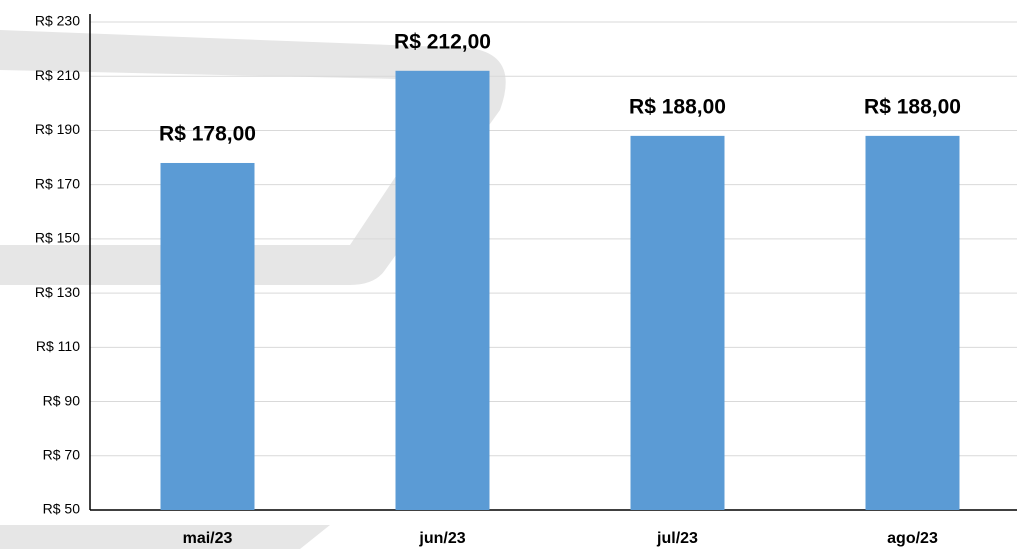  What do you see at coordinates (62, 509) in the screenshot?
I see `y-tick-label: R$ 50` at bounding box center [62, 509].